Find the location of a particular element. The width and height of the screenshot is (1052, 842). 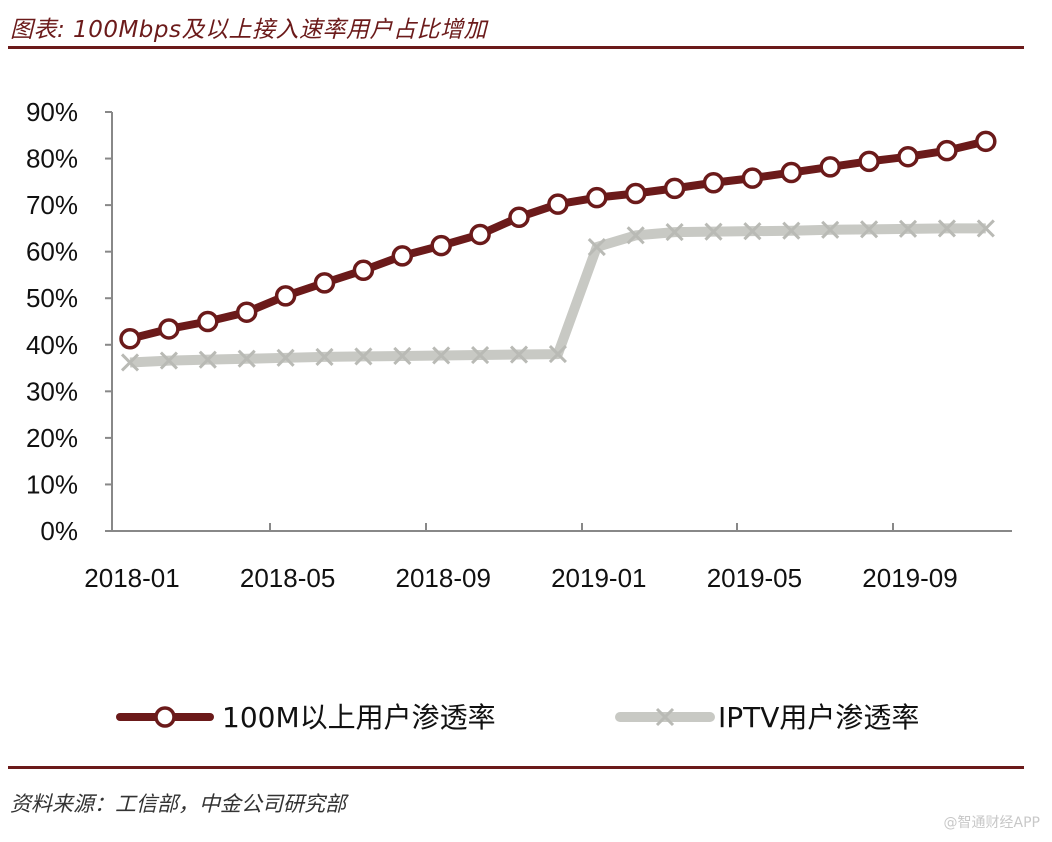

x-tick-label: 2019-01 is located at coordinates (598, 578).